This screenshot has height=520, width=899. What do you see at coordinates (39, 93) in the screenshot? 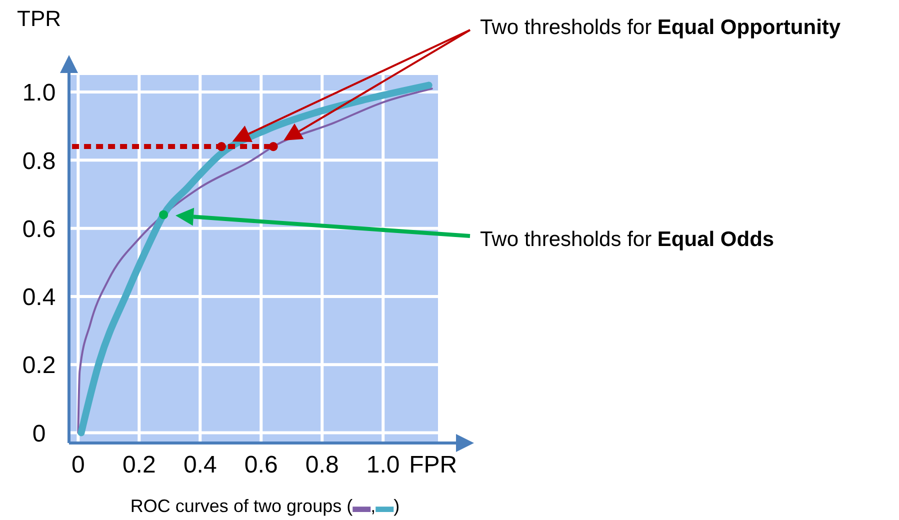
I see `y-tick-label: 1.0` at bounding box center [39, 93].